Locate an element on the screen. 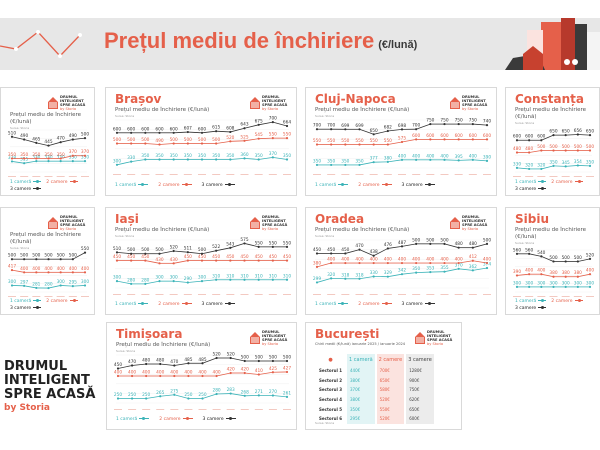 Image resolution: width=600 pixels, height=450 pixels. data-label: 682 is located at coordinates (388, 128).